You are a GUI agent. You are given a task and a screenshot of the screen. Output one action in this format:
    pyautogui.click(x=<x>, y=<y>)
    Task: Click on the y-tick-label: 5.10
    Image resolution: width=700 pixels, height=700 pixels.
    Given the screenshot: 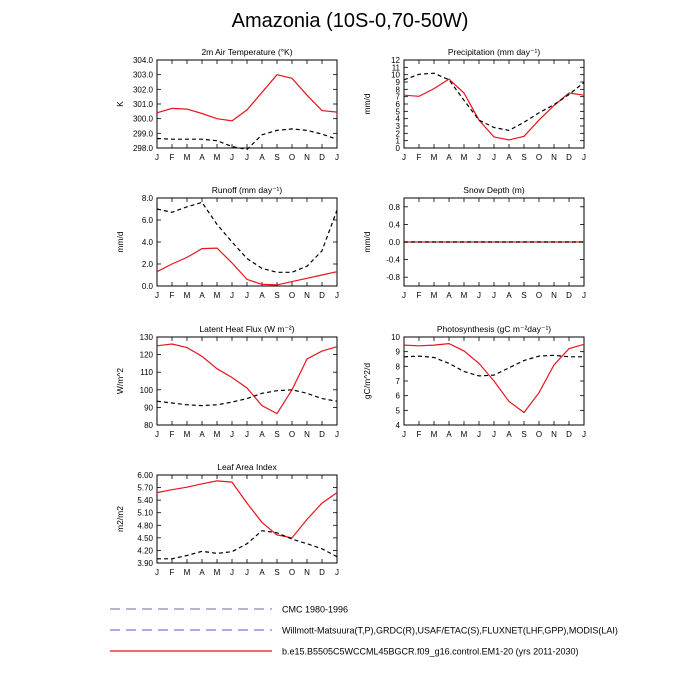 What is the action you would take?
    pyautogui.click(x=145, y=513)
    